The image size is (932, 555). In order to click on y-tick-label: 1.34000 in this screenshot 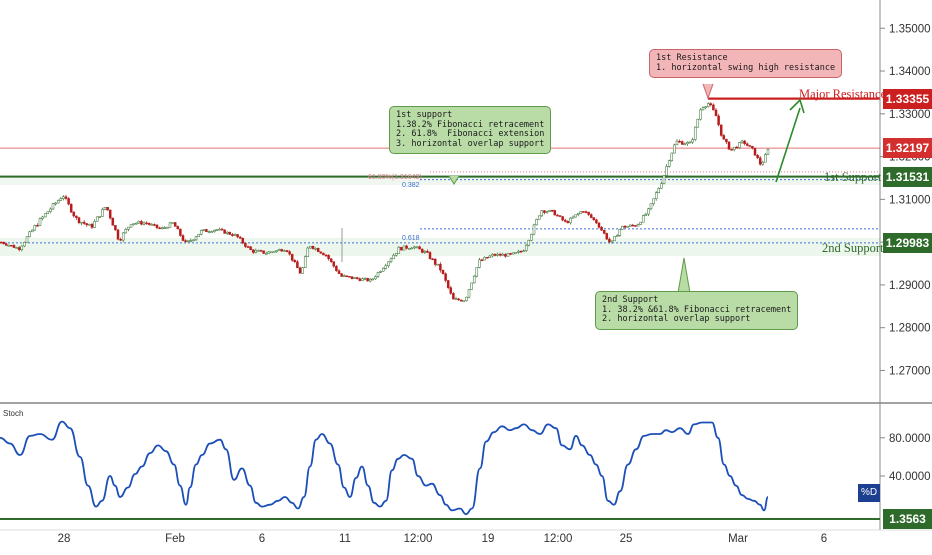, I will do `click(910, 72)`.